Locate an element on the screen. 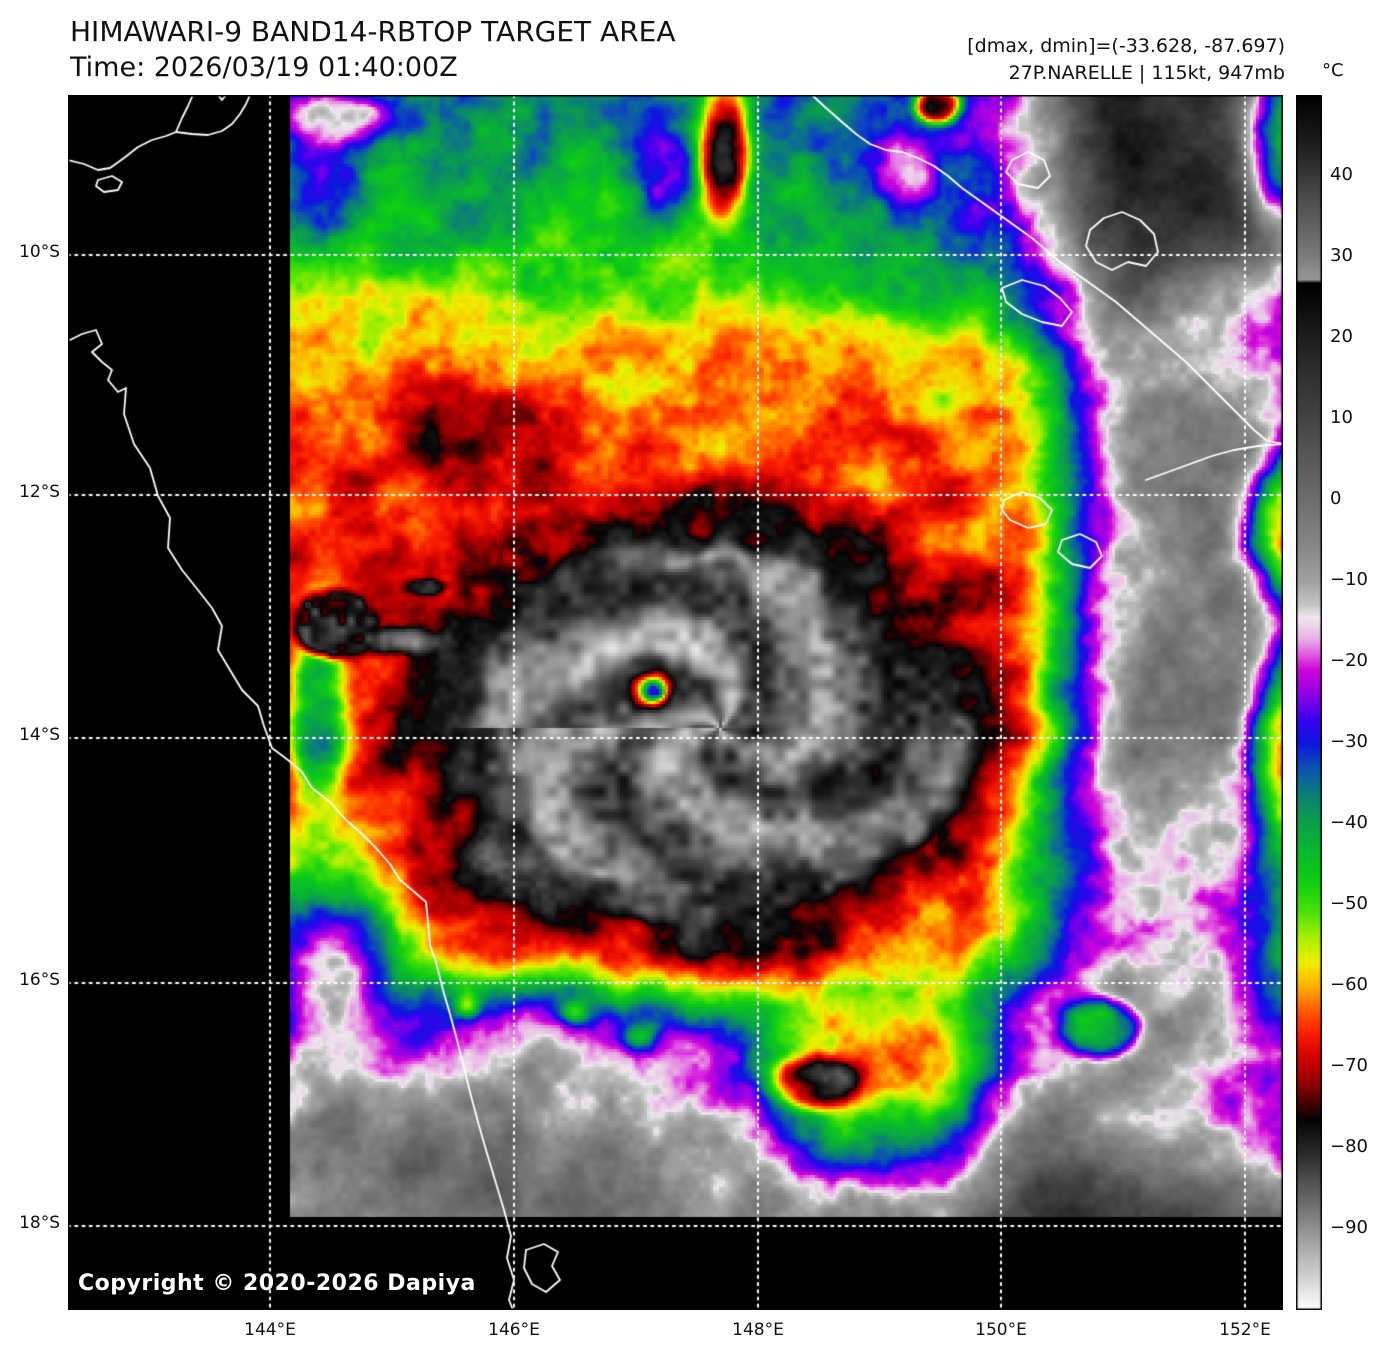 The height and width of the screenshot is (1359, 1388). colorbar-tick-label: 30 is located at coordinates (1341, 255).